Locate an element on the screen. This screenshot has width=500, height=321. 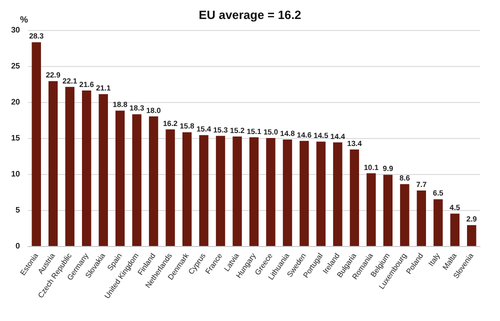
y-tick-label: 10 is located at coordinates (16, 174).